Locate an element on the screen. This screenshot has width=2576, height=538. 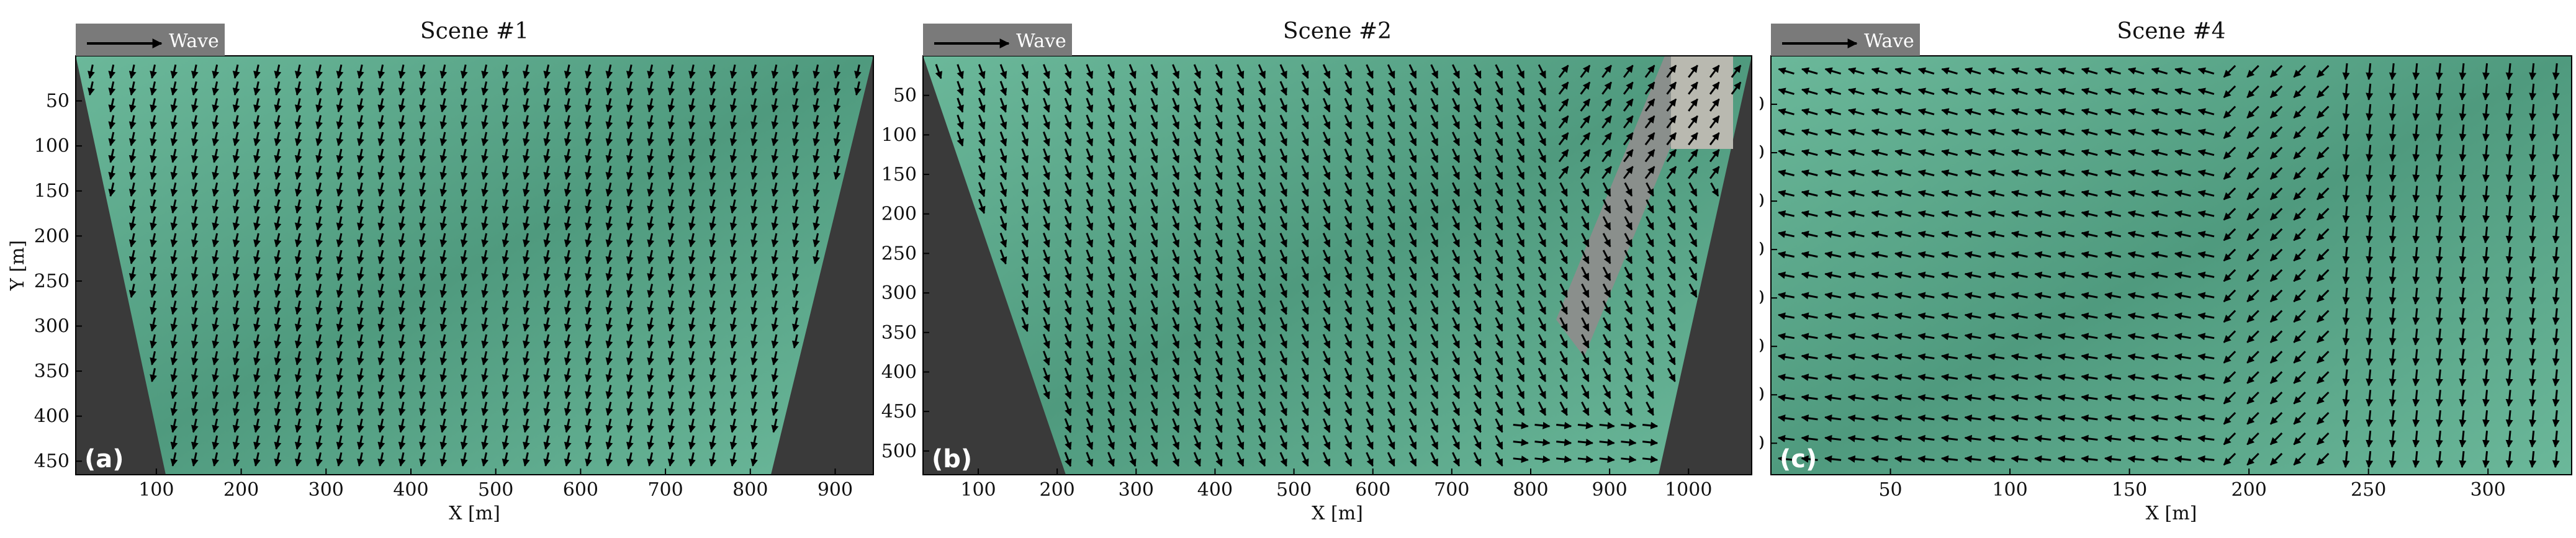
x-tick-label: 50 is located at coordinates (1890, 490).